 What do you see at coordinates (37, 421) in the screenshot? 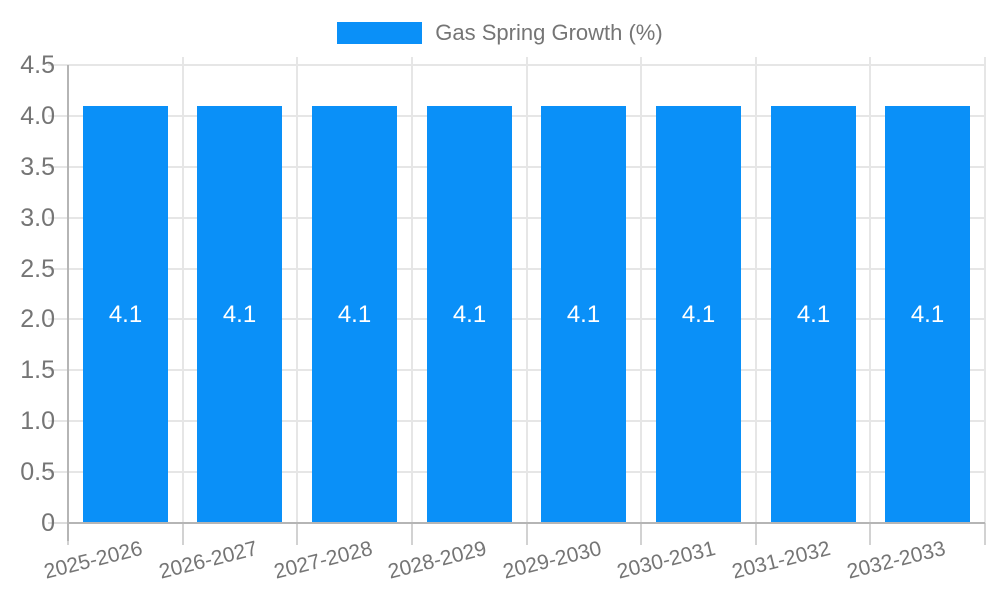
I see `y-axis-label: 1.0` at bounding box center [37, 421].